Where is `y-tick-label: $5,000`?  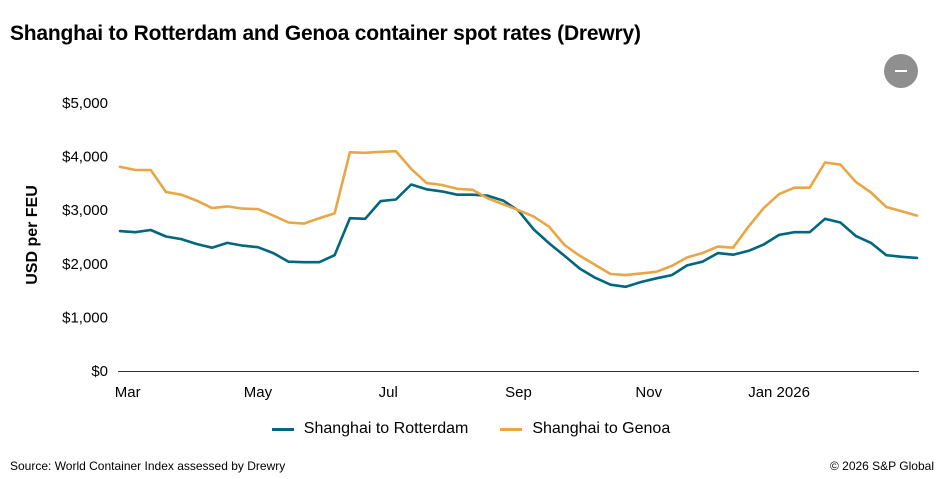 y-tick-label: $5,000 is located at coordinates (85, 103).